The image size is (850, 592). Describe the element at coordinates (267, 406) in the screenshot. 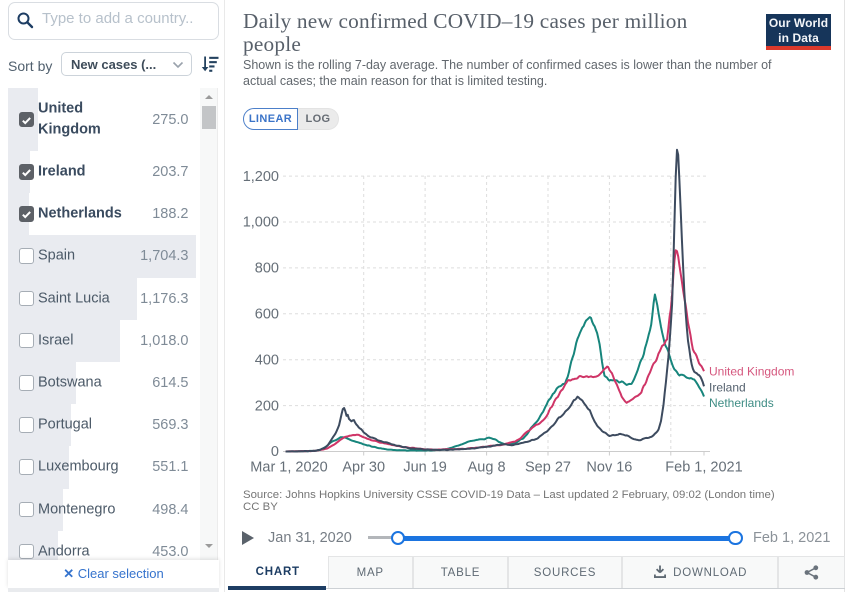

I see `svg-text: 200` at that location.